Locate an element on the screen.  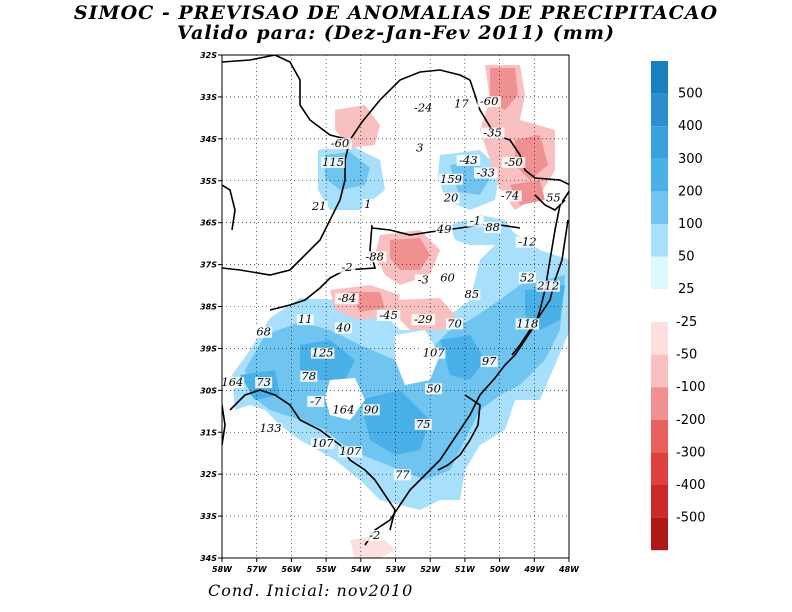
value-label: 115 is located at coordinates (333, 162).